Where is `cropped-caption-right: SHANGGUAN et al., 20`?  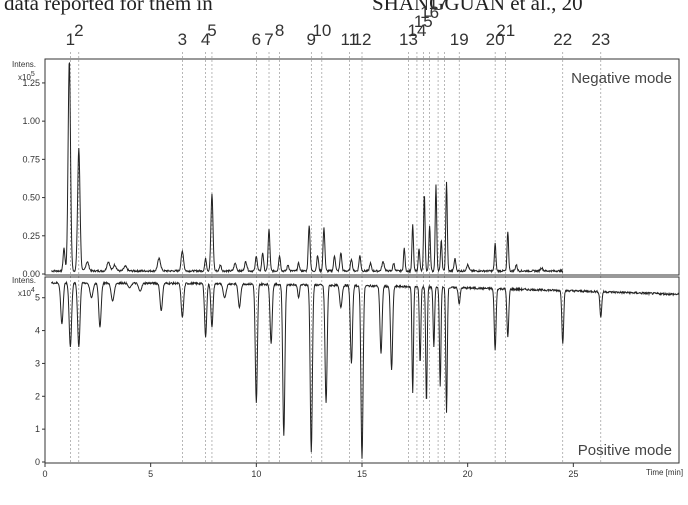
cropped-caption-right: SHANGGUAN et al., 20 is located at coordinates (477, 7).